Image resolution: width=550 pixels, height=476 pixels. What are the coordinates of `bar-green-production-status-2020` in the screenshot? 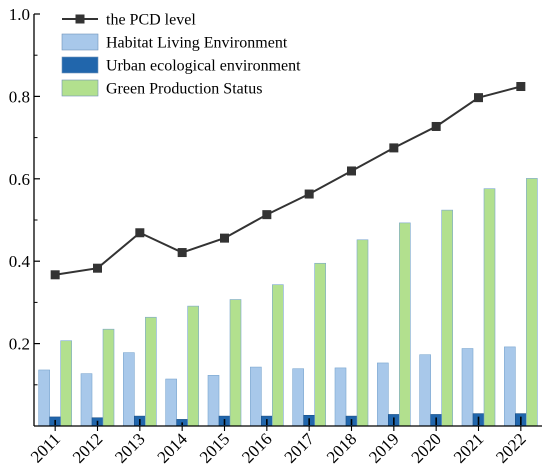 It's located at (447, 318).